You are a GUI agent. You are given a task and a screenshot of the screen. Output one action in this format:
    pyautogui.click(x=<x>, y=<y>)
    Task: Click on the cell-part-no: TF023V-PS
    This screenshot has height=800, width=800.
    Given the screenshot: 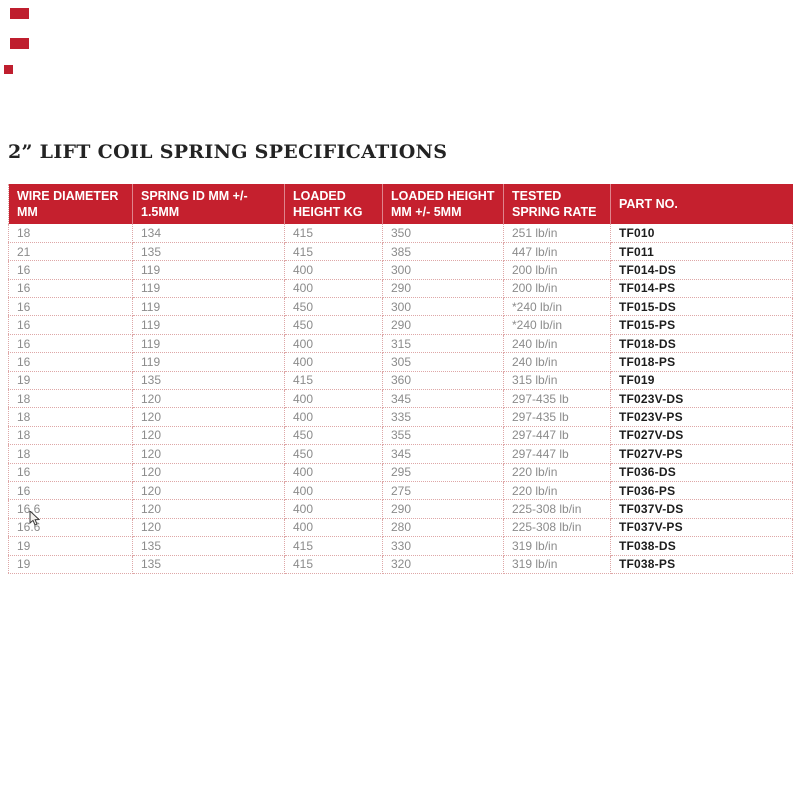 What is the action you would take?
    pyautogui.click(x=701, y=417)
    